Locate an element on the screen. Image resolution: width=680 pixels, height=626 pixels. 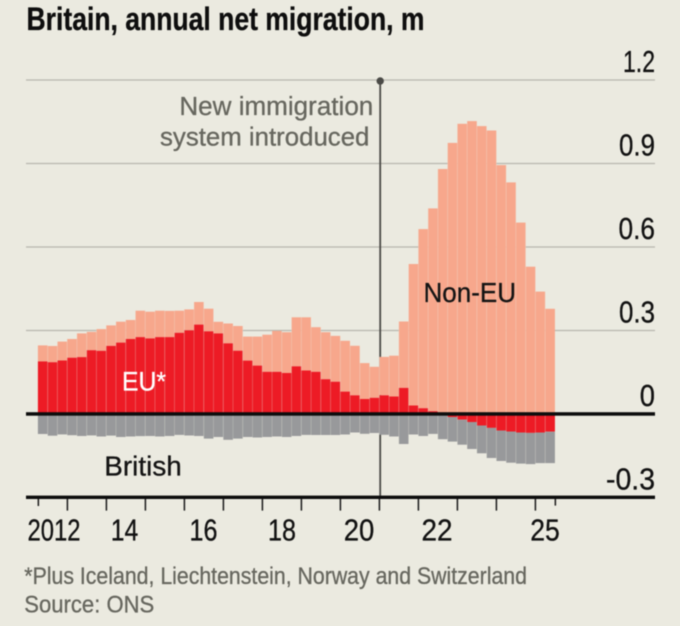
svg-text: system introduced is located at coordinates (264, 137).